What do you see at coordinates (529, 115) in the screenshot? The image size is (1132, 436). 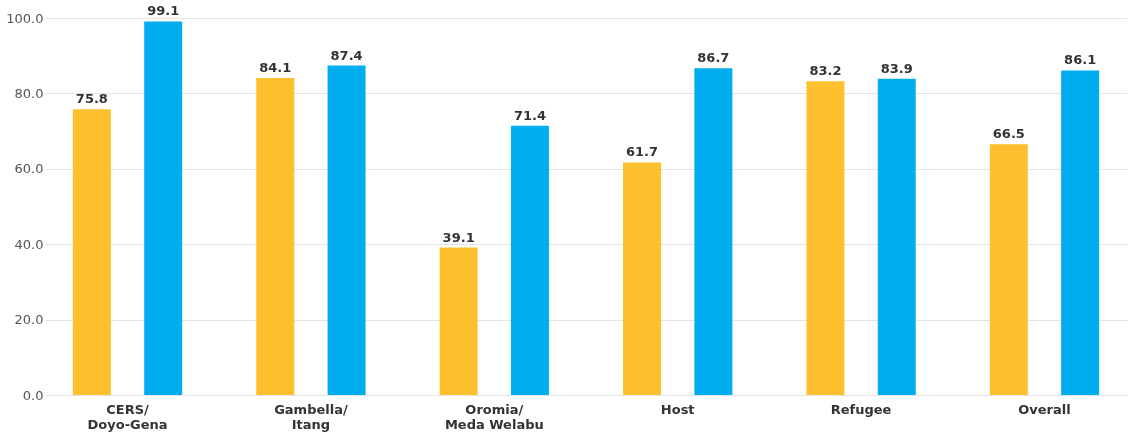 I see `data-label: 71.4` at bounding box center [529, 115].